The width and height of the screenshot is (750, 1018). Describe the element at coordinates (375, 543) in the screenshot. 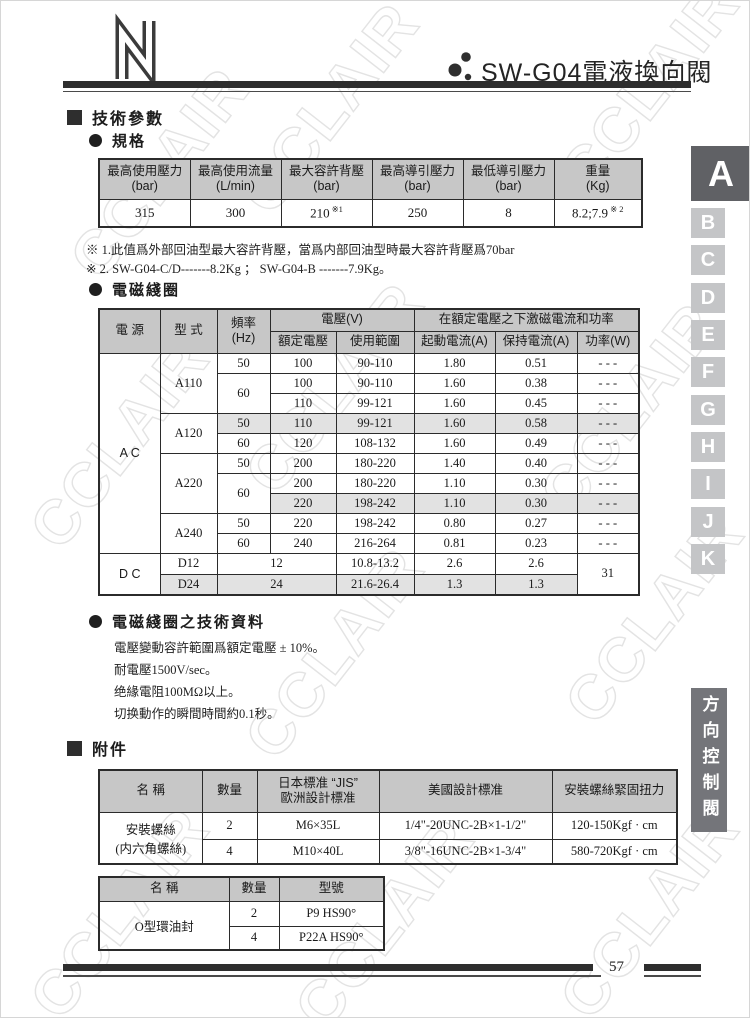

I see `table-cell: 216-264` at that location.